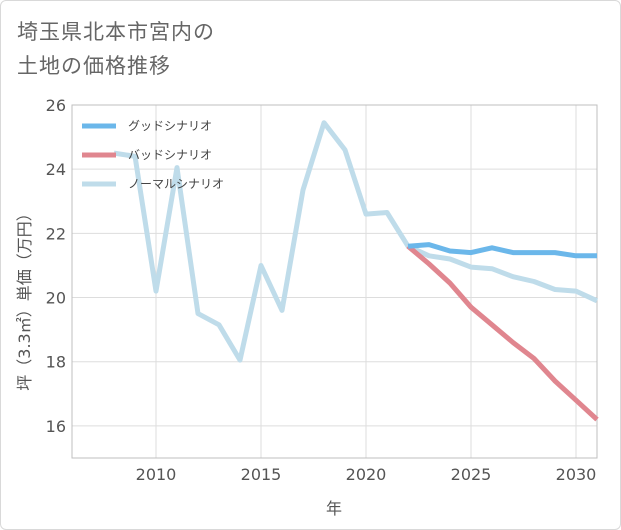 The image size is (621, 530). Describe the element at coordinates (502, 250) in the screenshot. I see `series-line-good` at that location.